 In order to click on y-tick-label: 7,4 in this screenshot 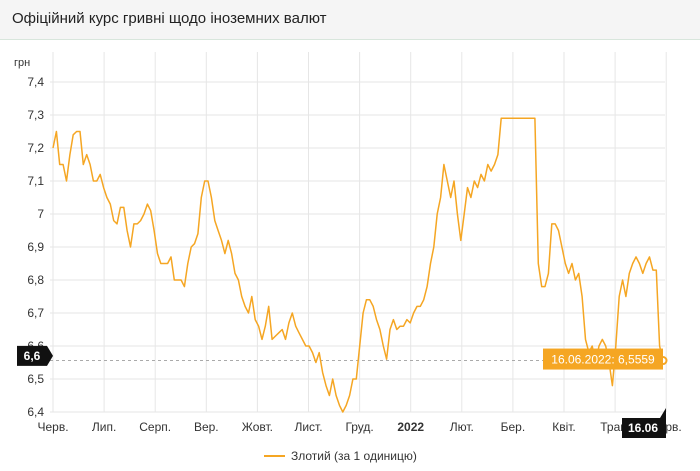, I will do `click(35, 82)`.